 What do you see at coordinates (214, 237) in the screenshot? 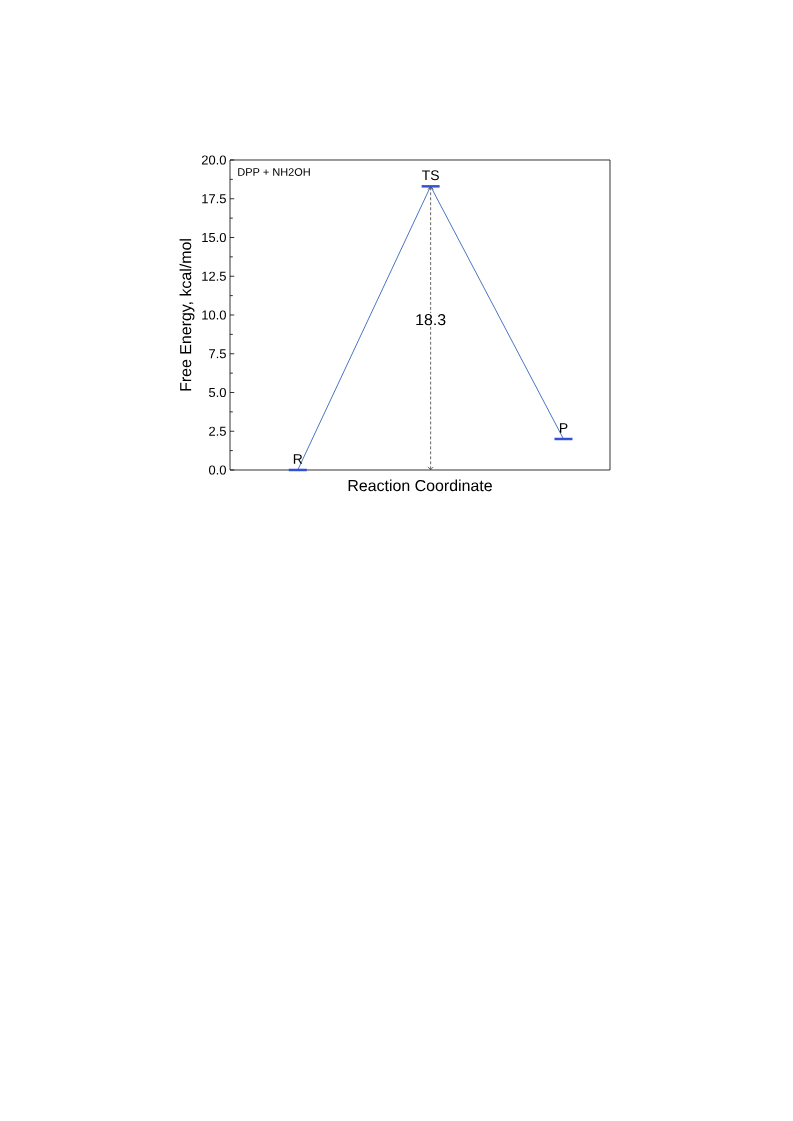
I see `y-tick-label: 15.0` at bounding box center [214, 237].